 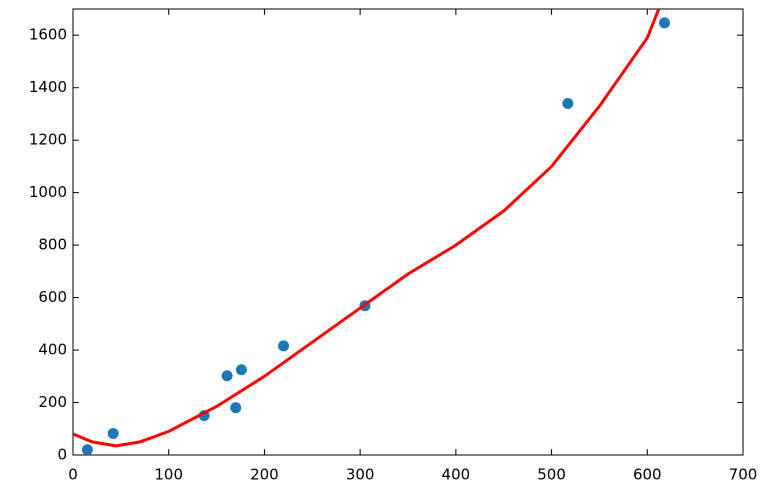 What do you see at coordinates (647, 475) in the screenshot?
I see `x-tick-label: 600` at bounding box center [647, 475].